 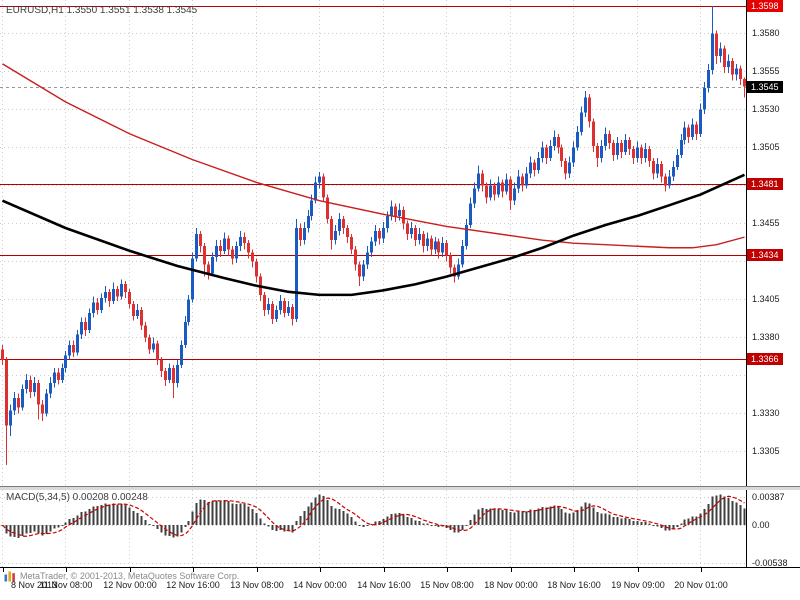 What do you see at coordinates (66, 585) in the screenshot?
I see `time-axis-label: 11 Nov 08:00` at bounding box center [66, 585].